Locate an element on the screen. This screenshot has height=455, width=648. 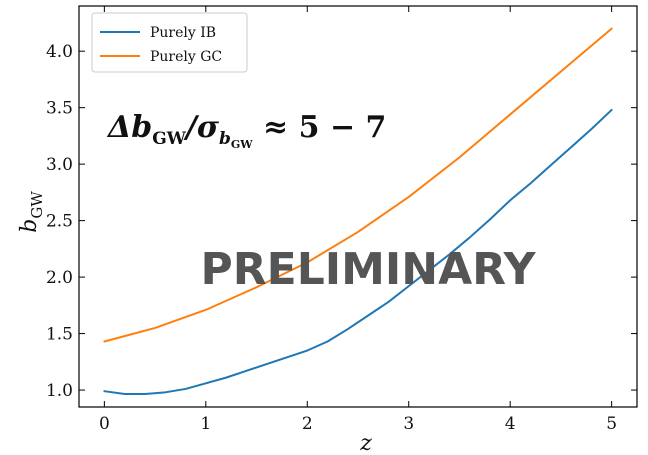
y-axis-label: bGW is located at coordinates (31, 212).